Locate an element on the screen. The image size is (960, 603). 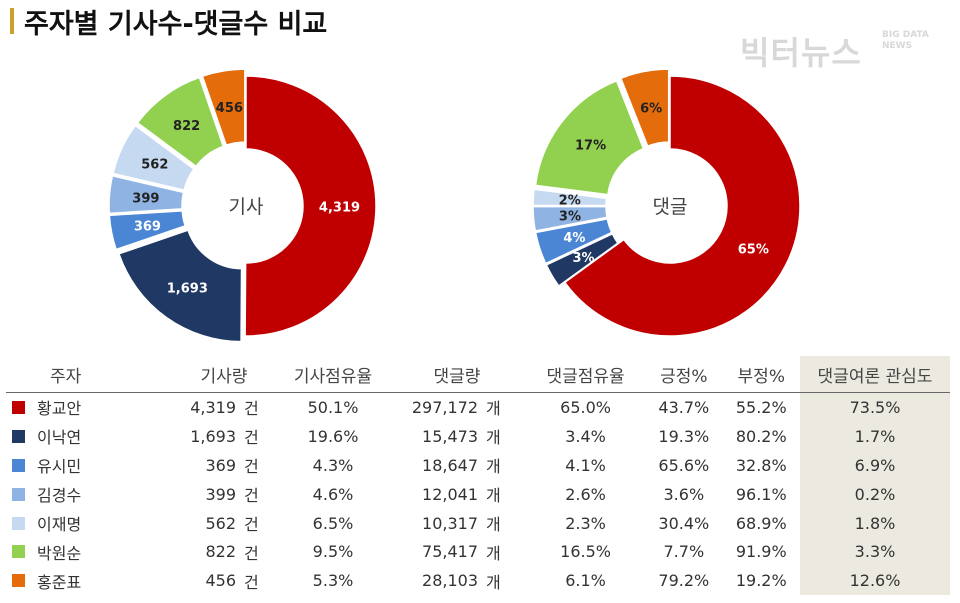
negative-value: 96.1% is located at coordinates (761, 494).